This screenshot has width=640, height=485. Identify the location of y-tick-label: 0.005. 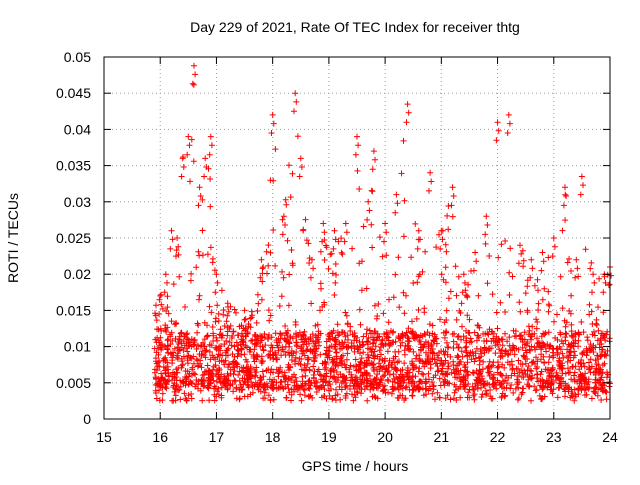
(73, 383).